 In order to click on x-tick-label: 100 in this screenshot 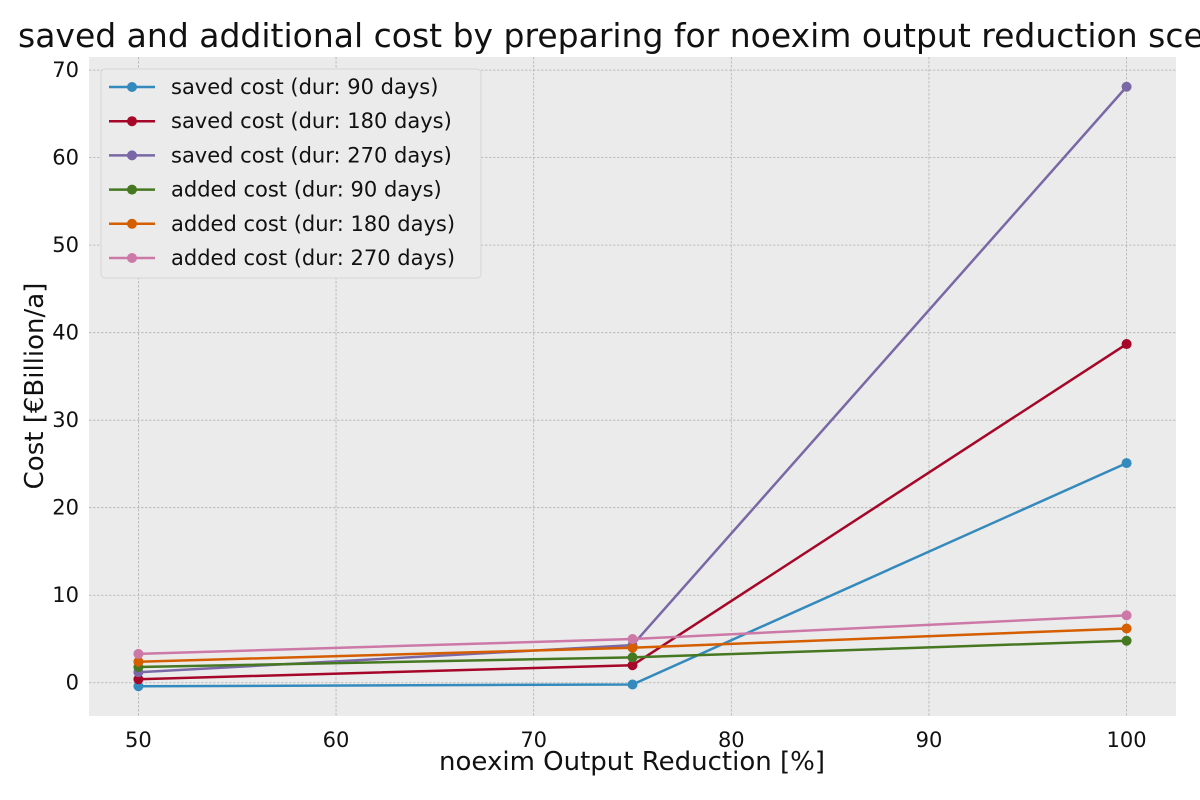, I will do `click(1127, 740)`.